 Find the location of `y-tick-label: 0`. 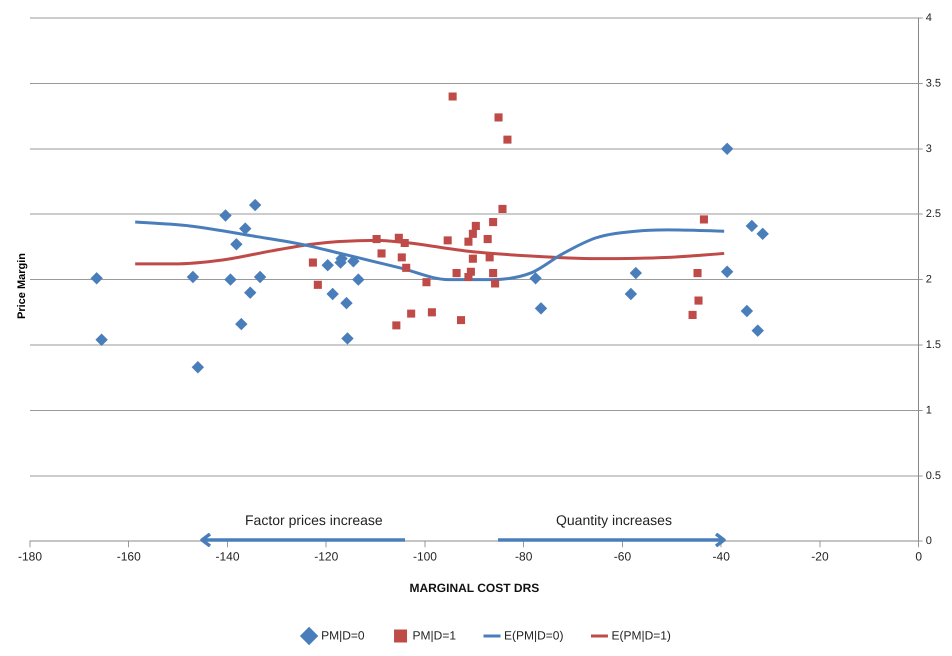

y-tick-label: 0 is located at coordinates (929, 541).